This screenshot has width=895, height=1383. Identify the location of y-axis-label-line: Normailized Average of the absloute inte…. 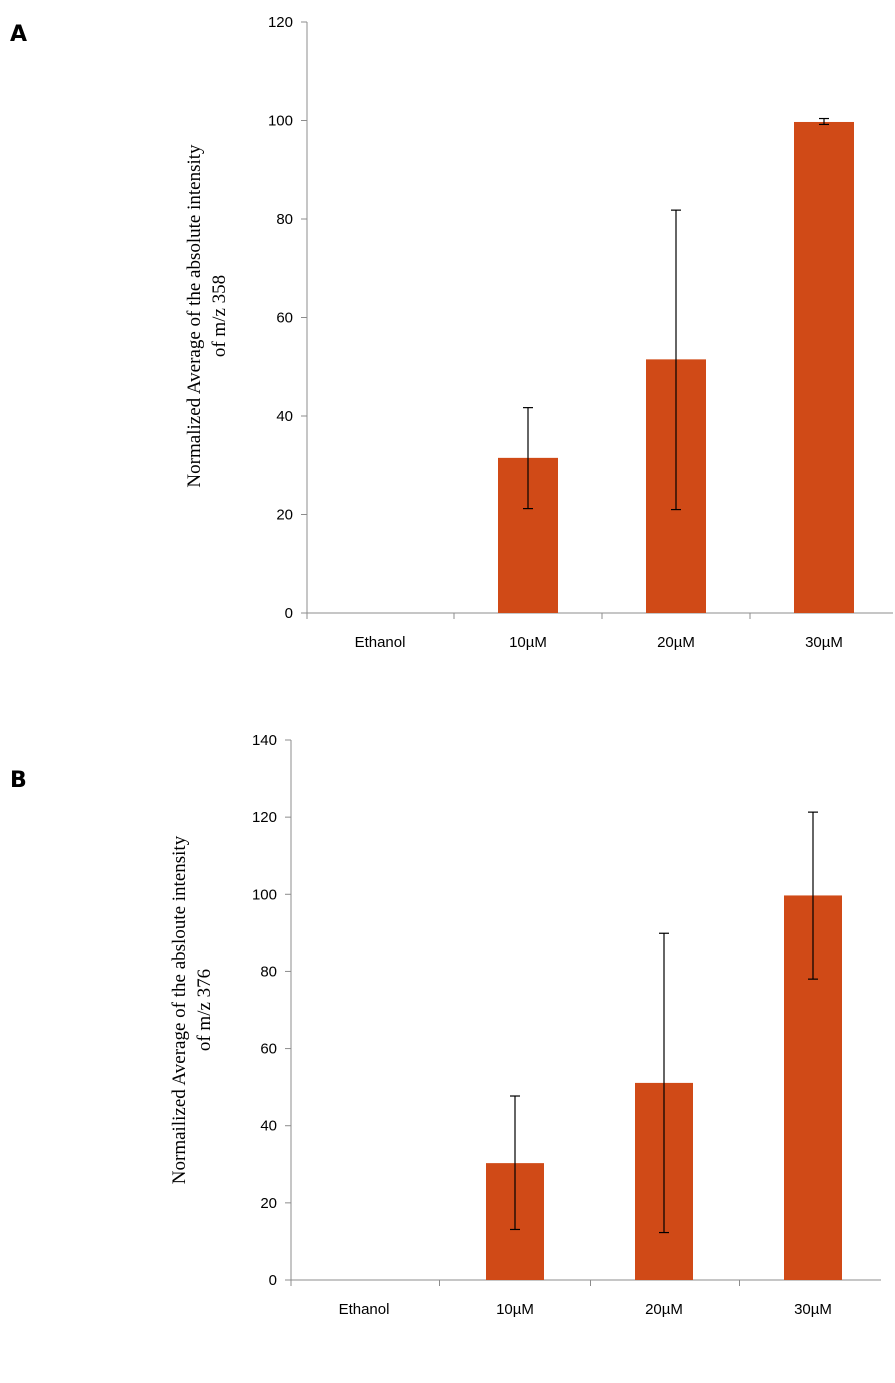
(179, 1009).